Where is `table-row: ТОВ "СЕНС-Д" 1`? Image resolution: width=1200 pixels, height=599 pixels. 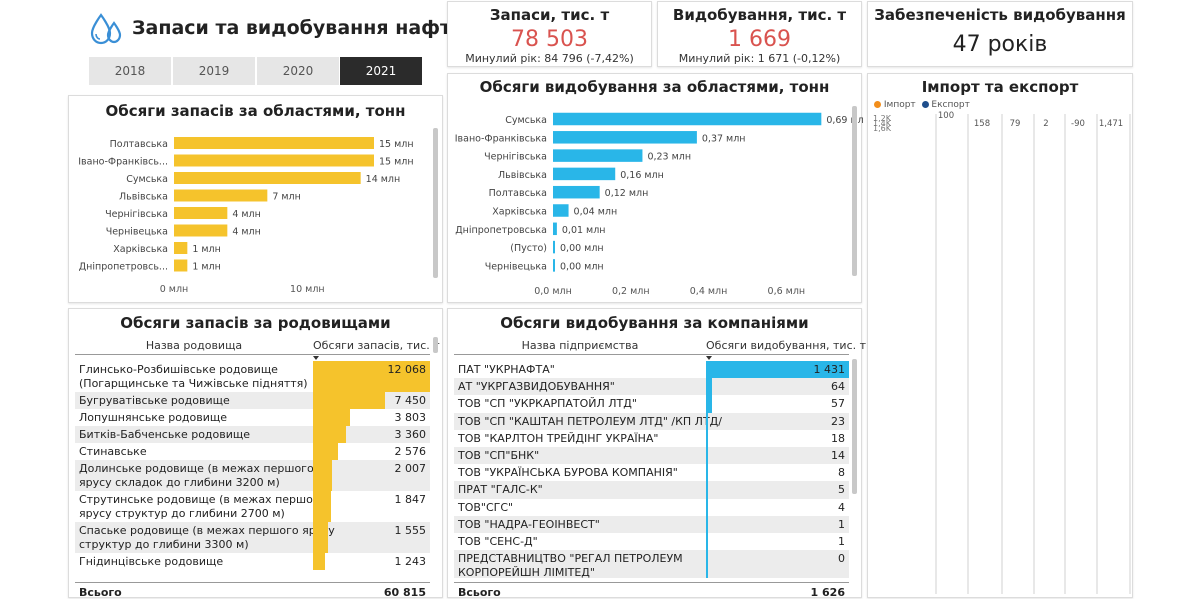 table-row: ТОВ "СЕНС-Д" 1 is located at coordinates (651, 542).